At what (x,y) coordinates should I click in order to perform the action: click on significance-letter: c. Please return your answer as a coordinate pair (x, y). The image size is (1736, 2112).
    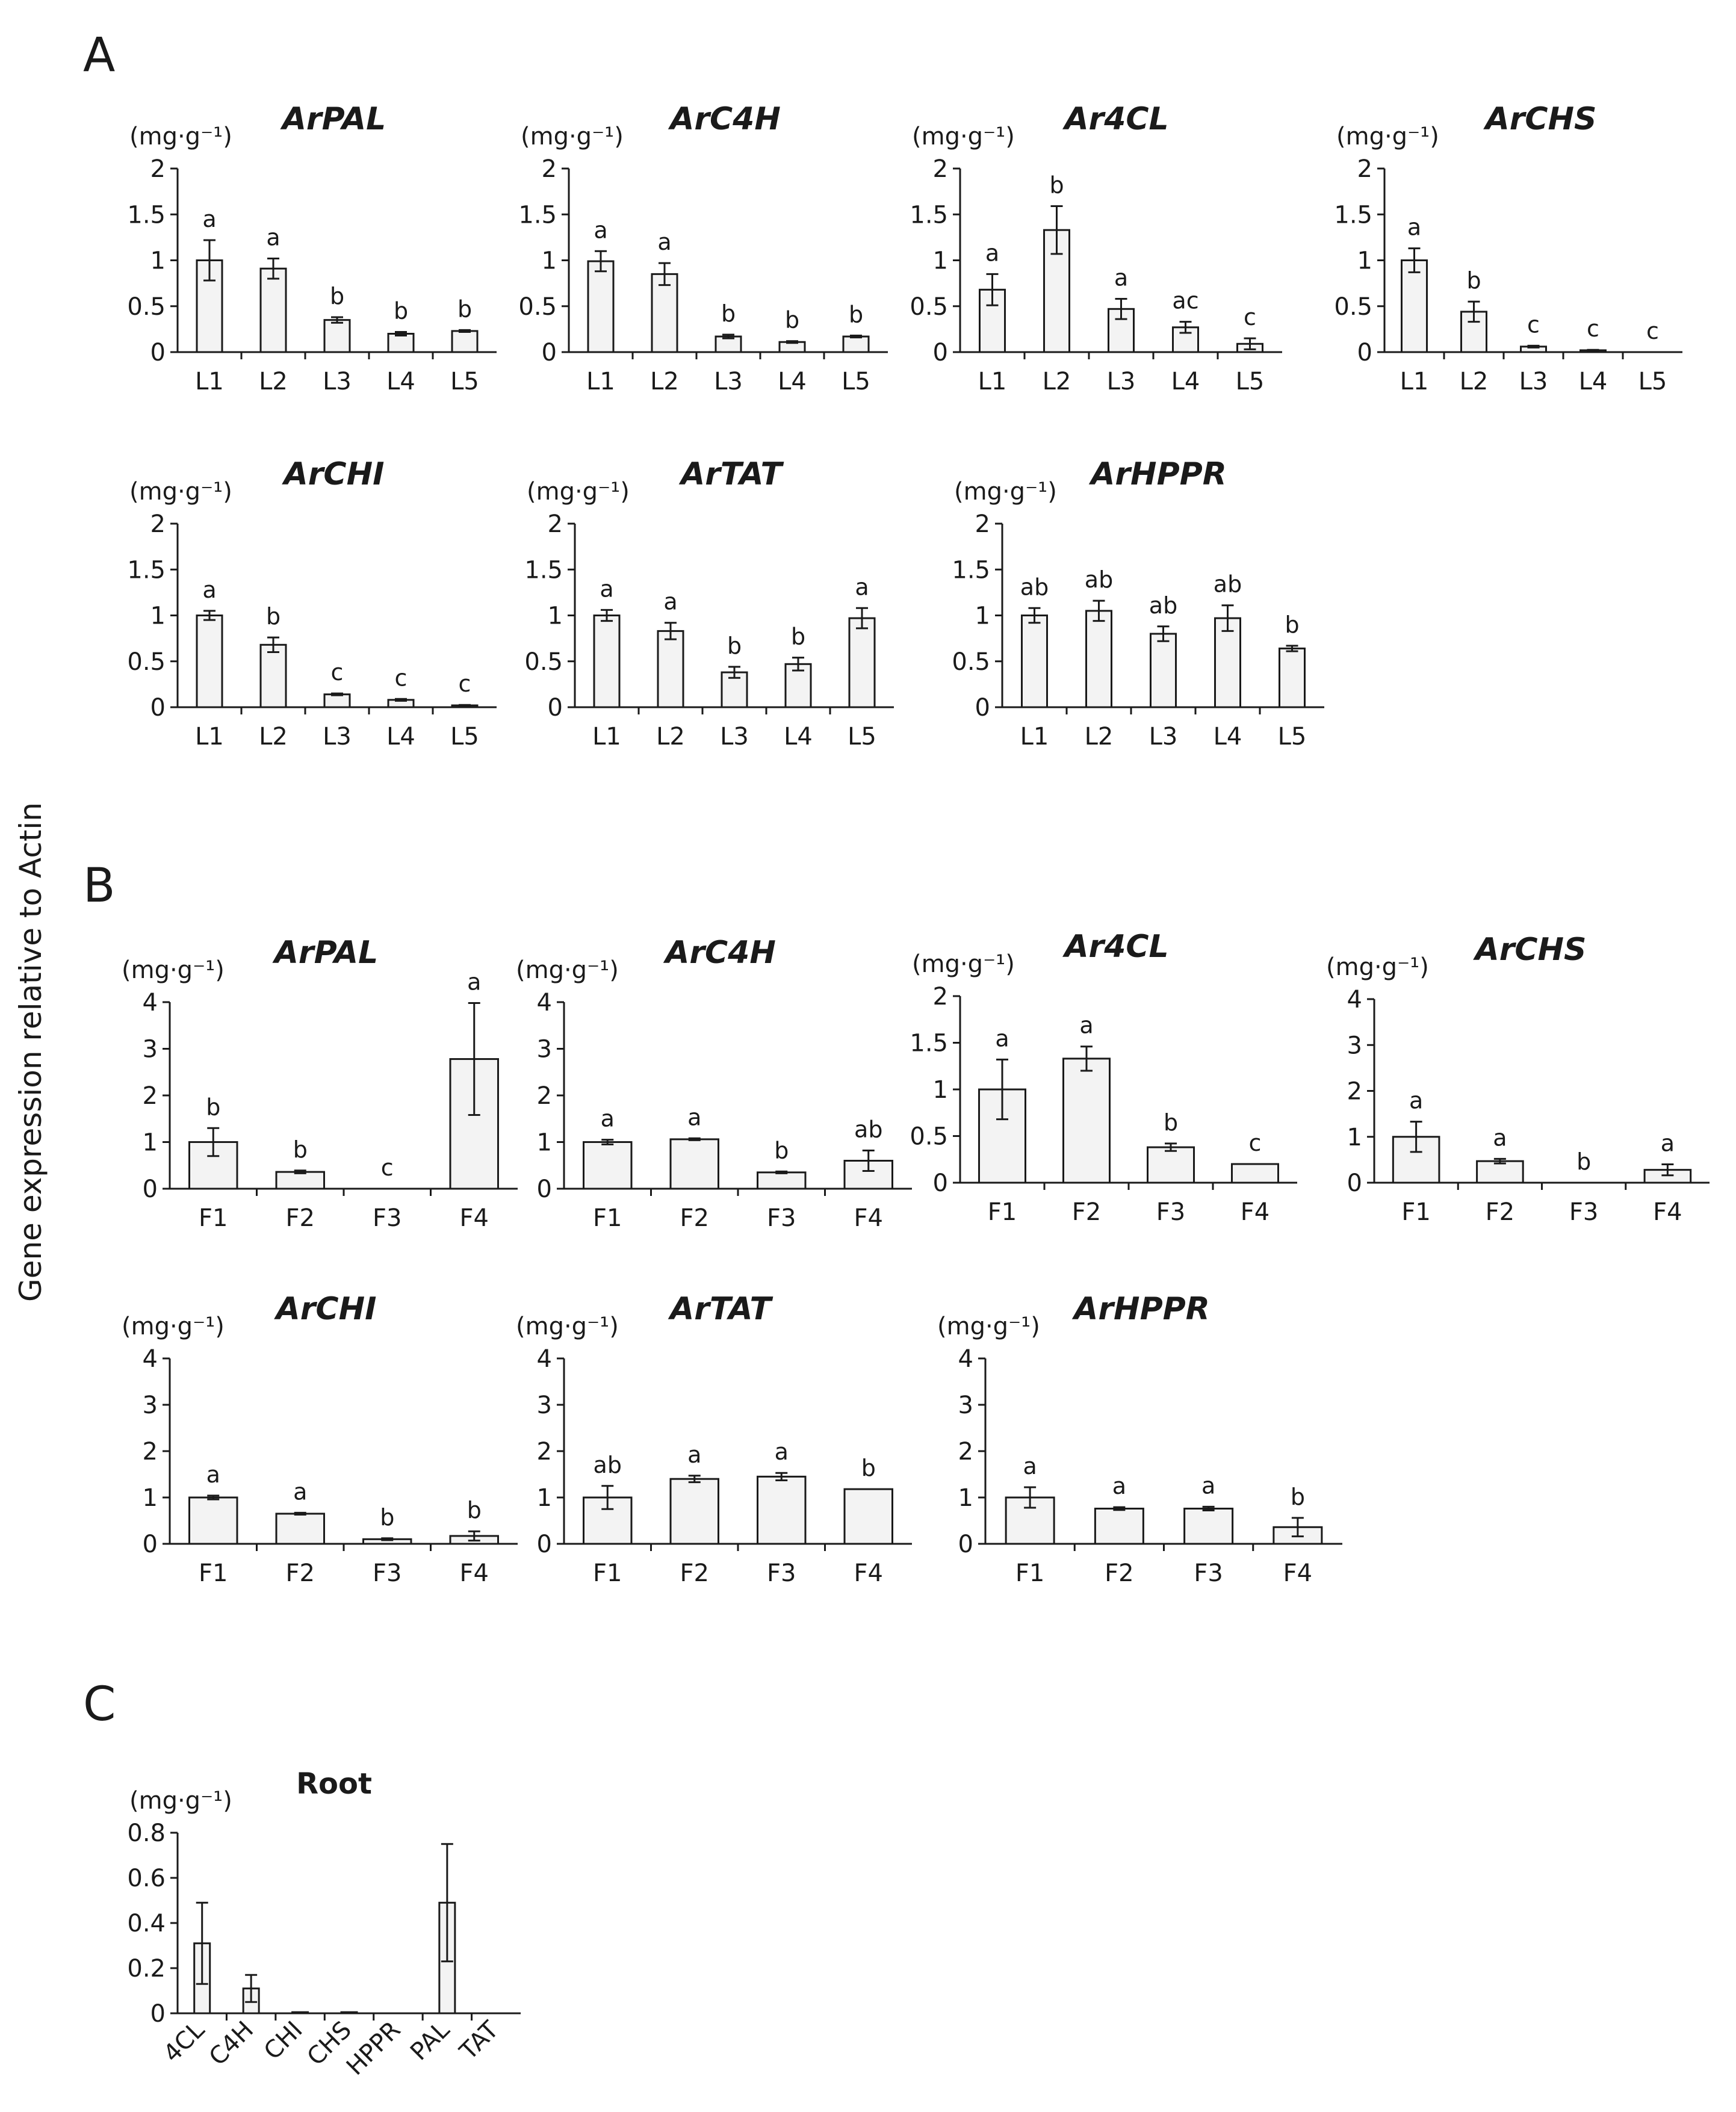
    Looking at the image, I should click on (1533, 324).